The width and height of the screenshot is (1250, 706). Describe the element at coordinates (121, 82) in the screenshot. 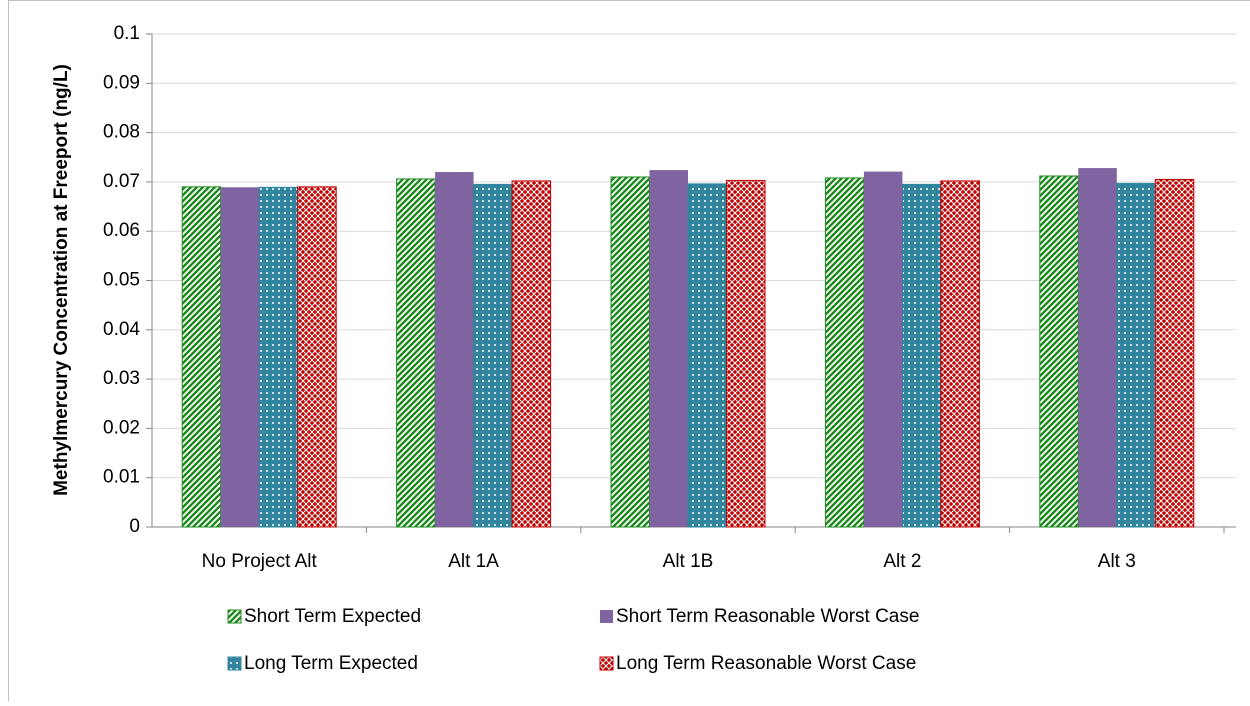

I see `y-tick-label: 0.09` at that location.